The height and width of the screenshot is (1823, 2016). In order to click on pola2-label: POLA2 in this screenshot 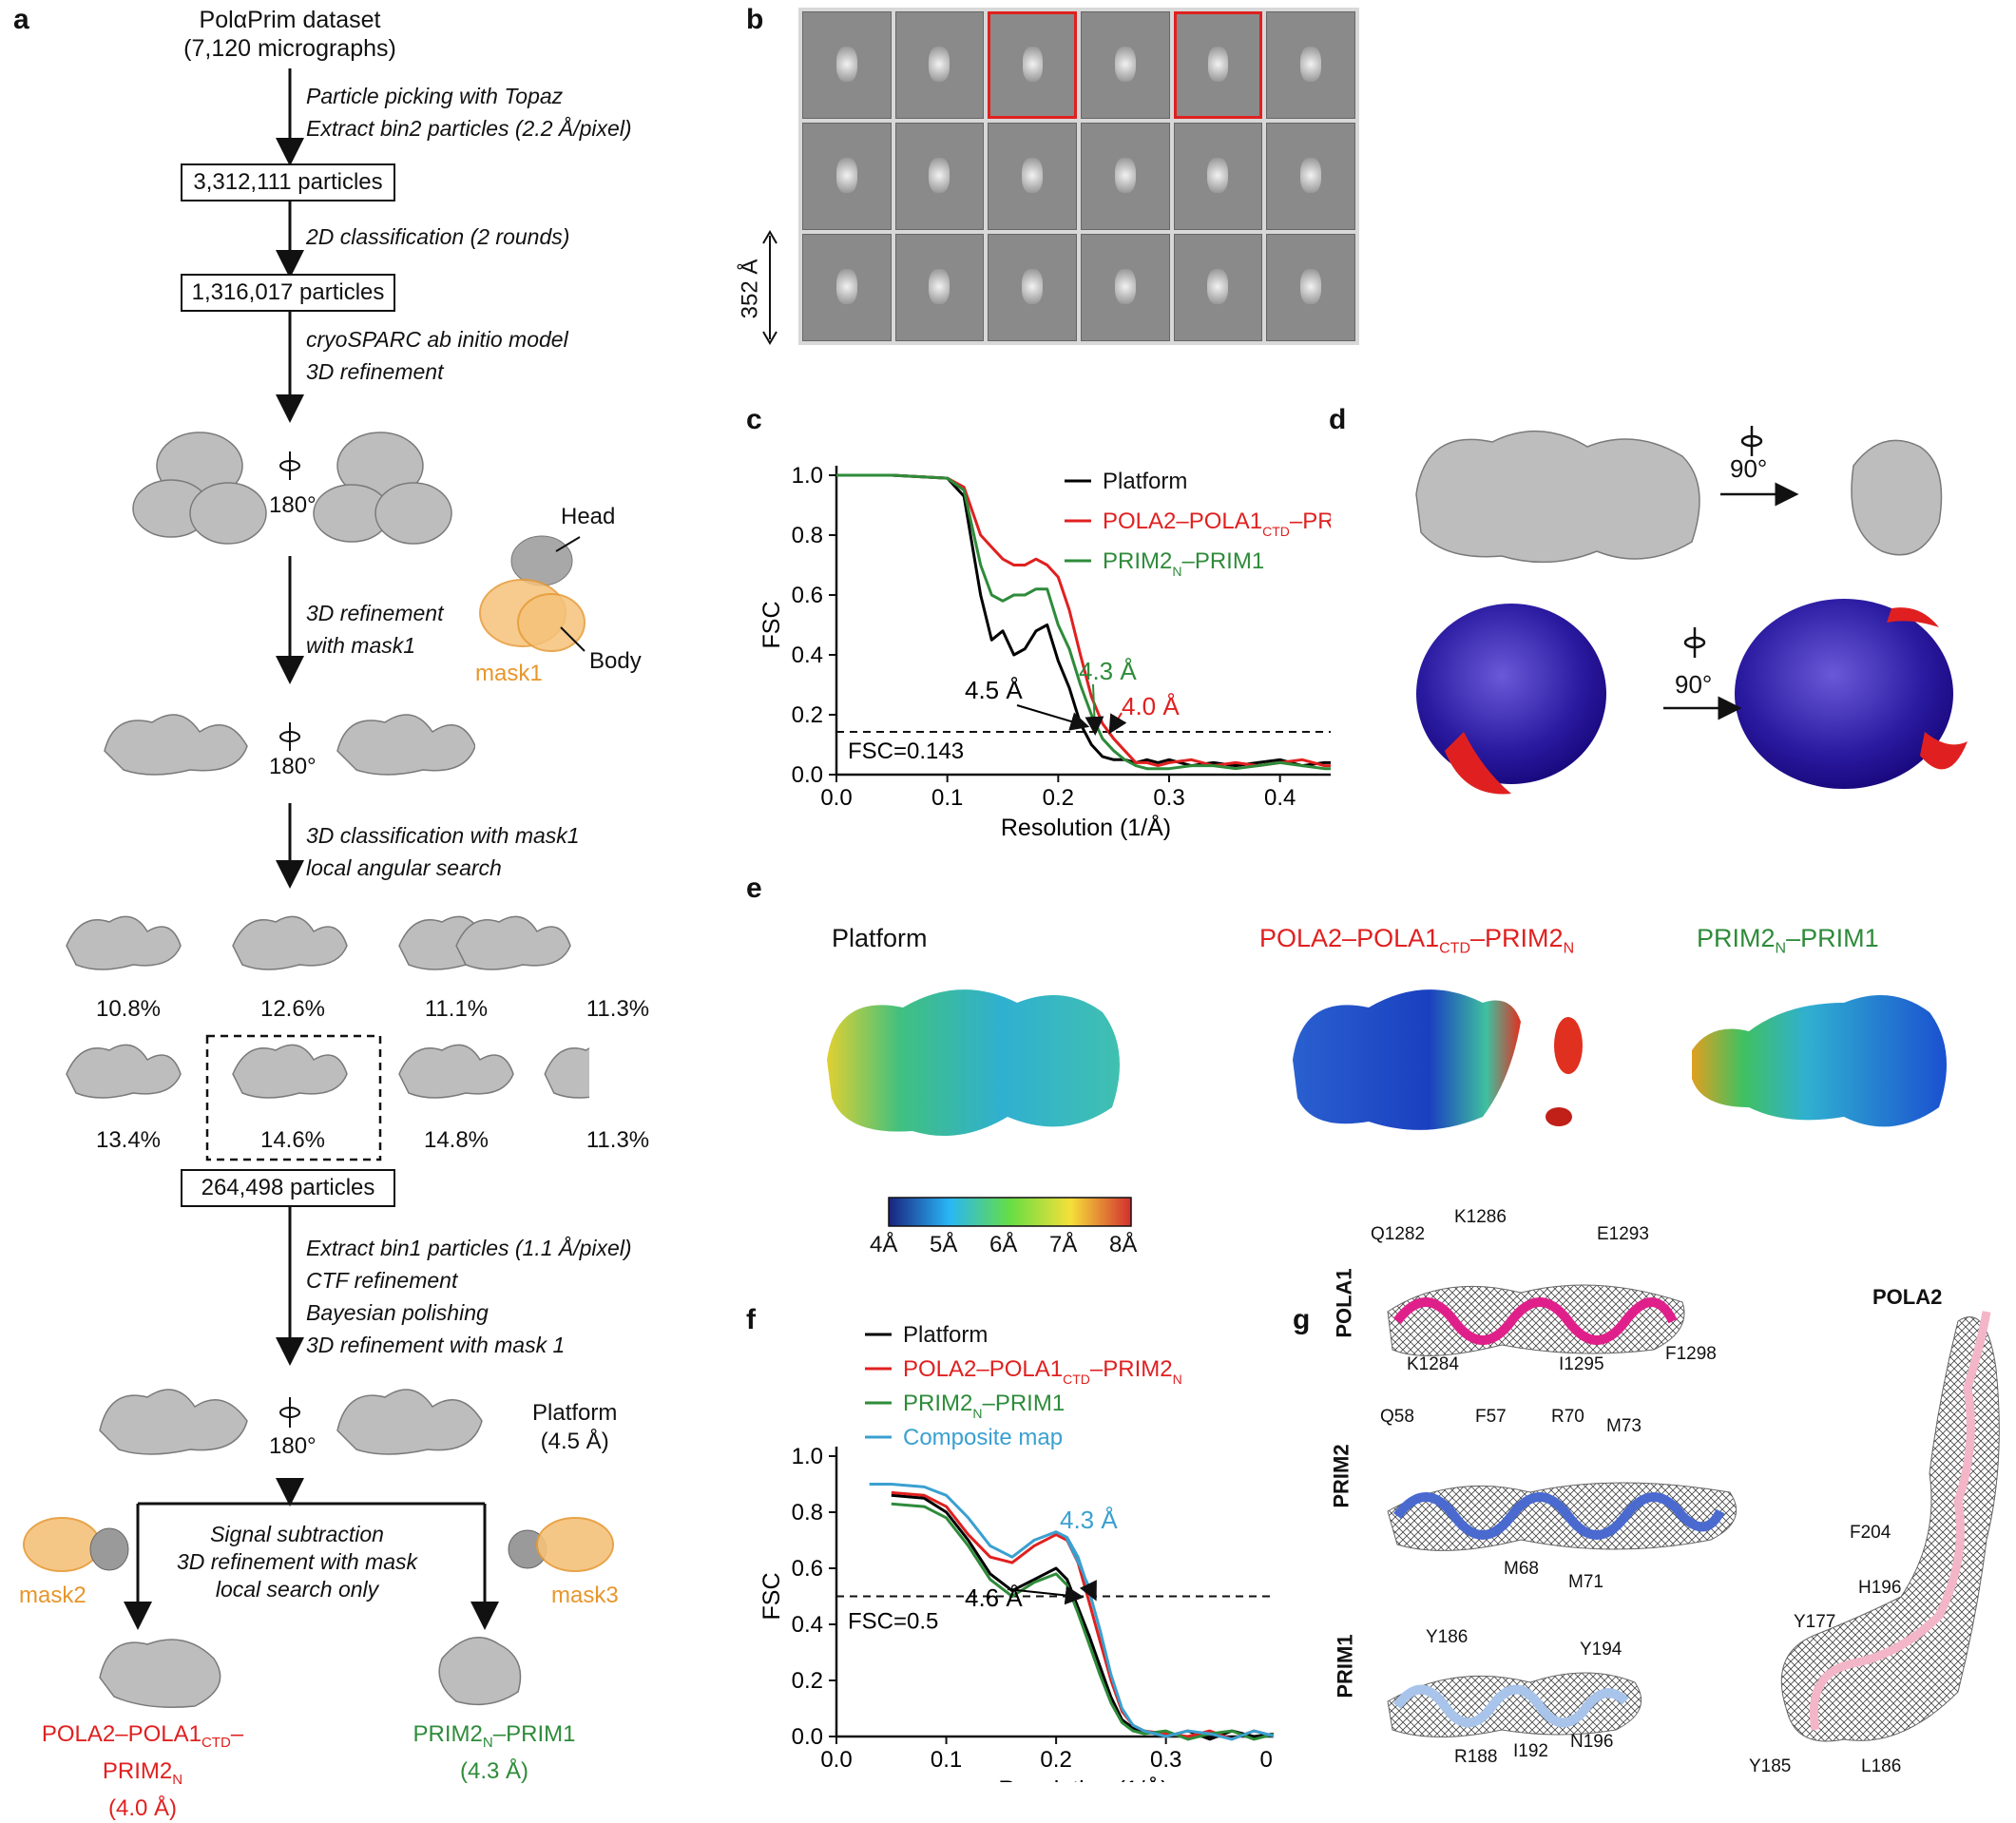, I will do `click(1907, 1297)`.